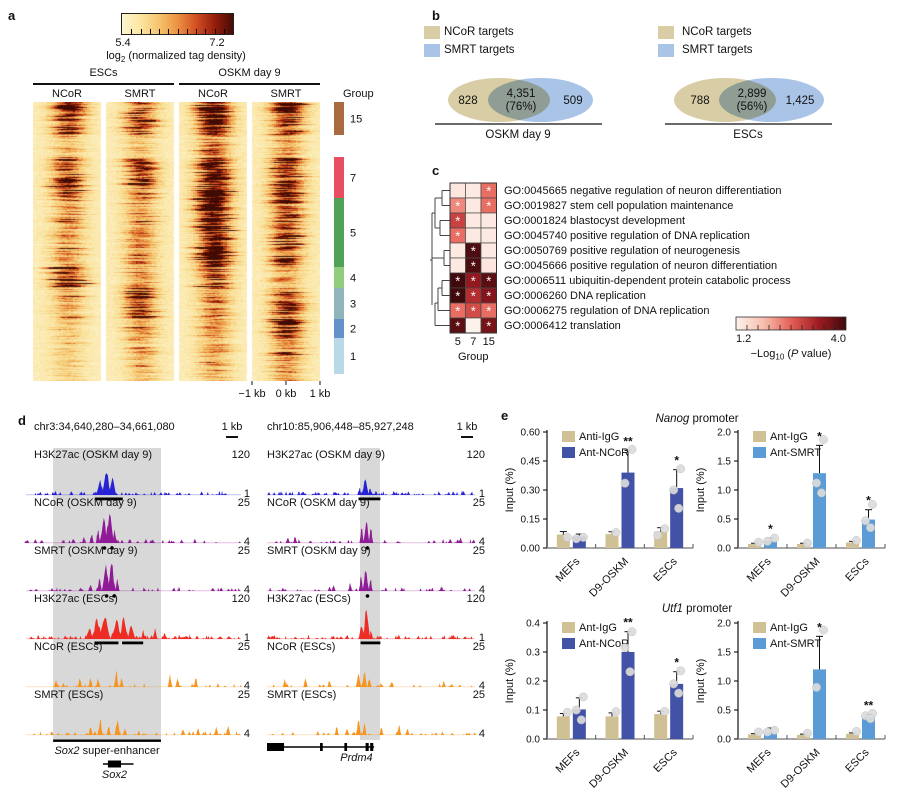 The width and height of the screenshot is (897, 795). What do you see at coordinates (531, 549) in the screenshot?
I see `svg-text: 0.00` at bounding box center [531, 549].